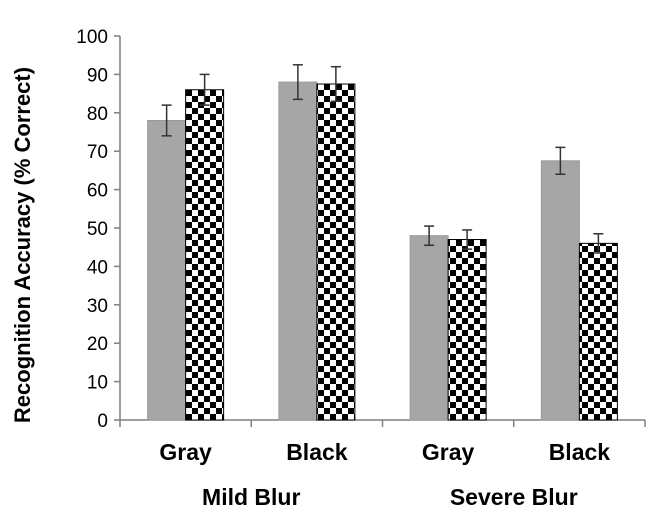 The width and height of the screenshot is (655, 520). Describe the element at coordinates (97, 114) in the screenshot. I see `y-tick-label: 80` at that location.